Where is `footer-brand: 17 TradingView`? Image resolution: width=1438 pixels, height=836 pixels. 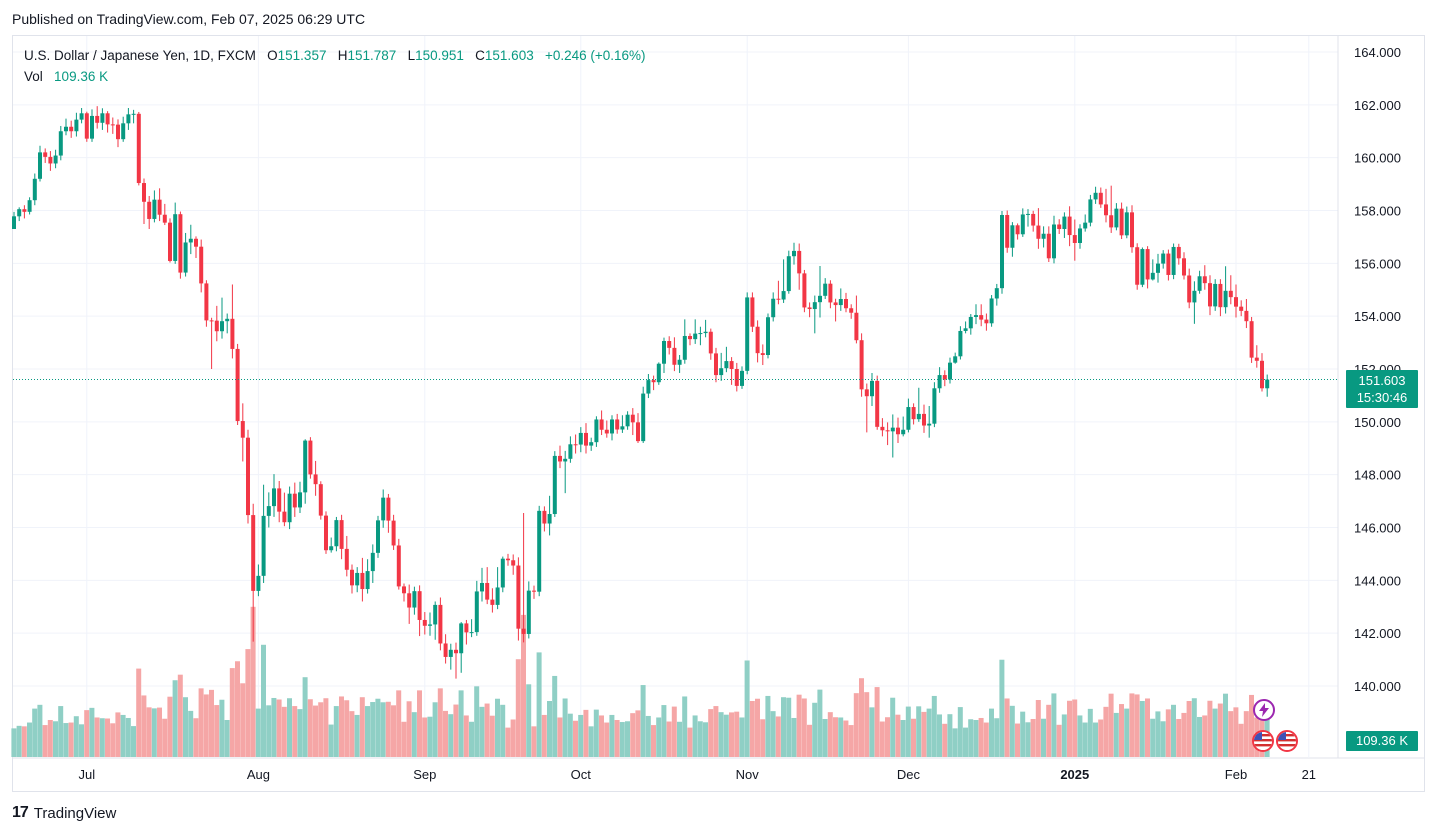 footer-brand: 17 TradingView is located at coordinates (64, 813).